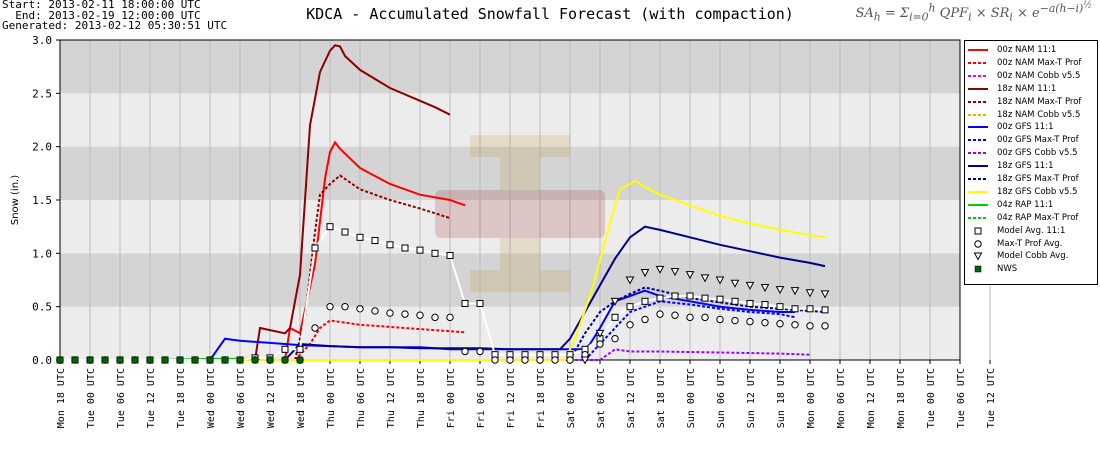  I want to click on x-tick-label: Tue 06 UTC, so click(121, 398).